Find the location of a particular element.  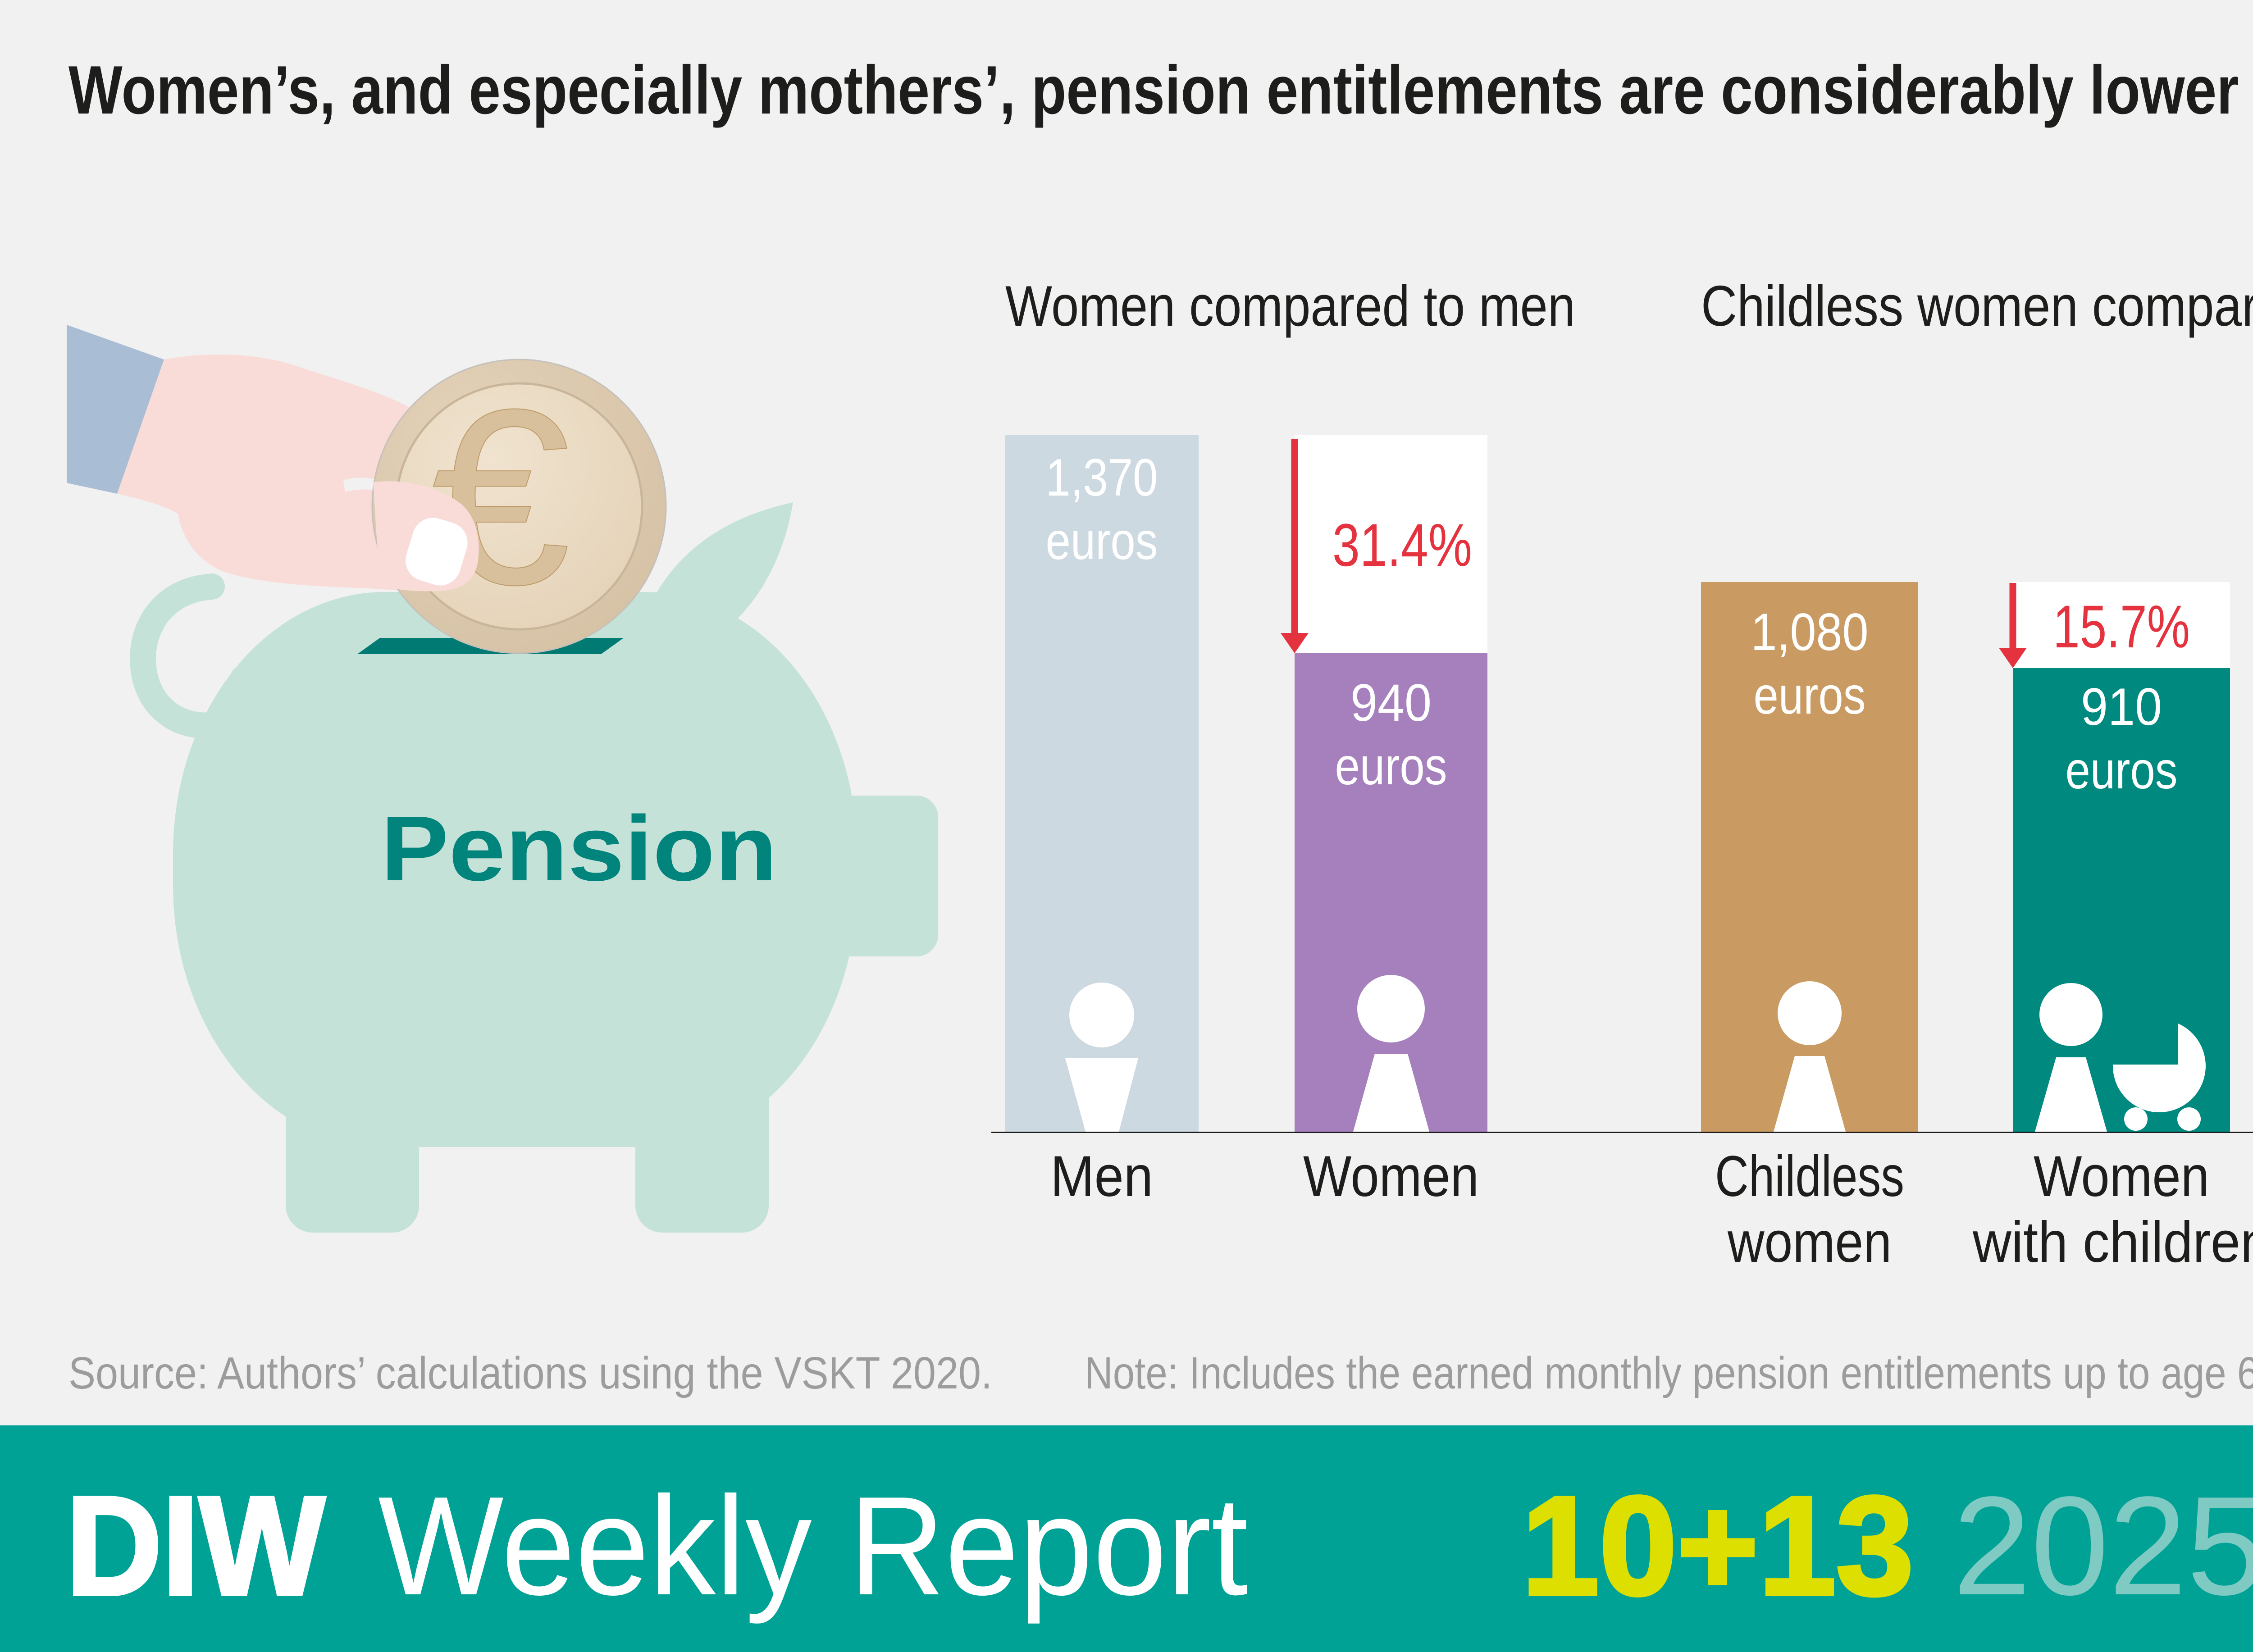

svg-text: 15.7% is located at coordinates (2121, 627).